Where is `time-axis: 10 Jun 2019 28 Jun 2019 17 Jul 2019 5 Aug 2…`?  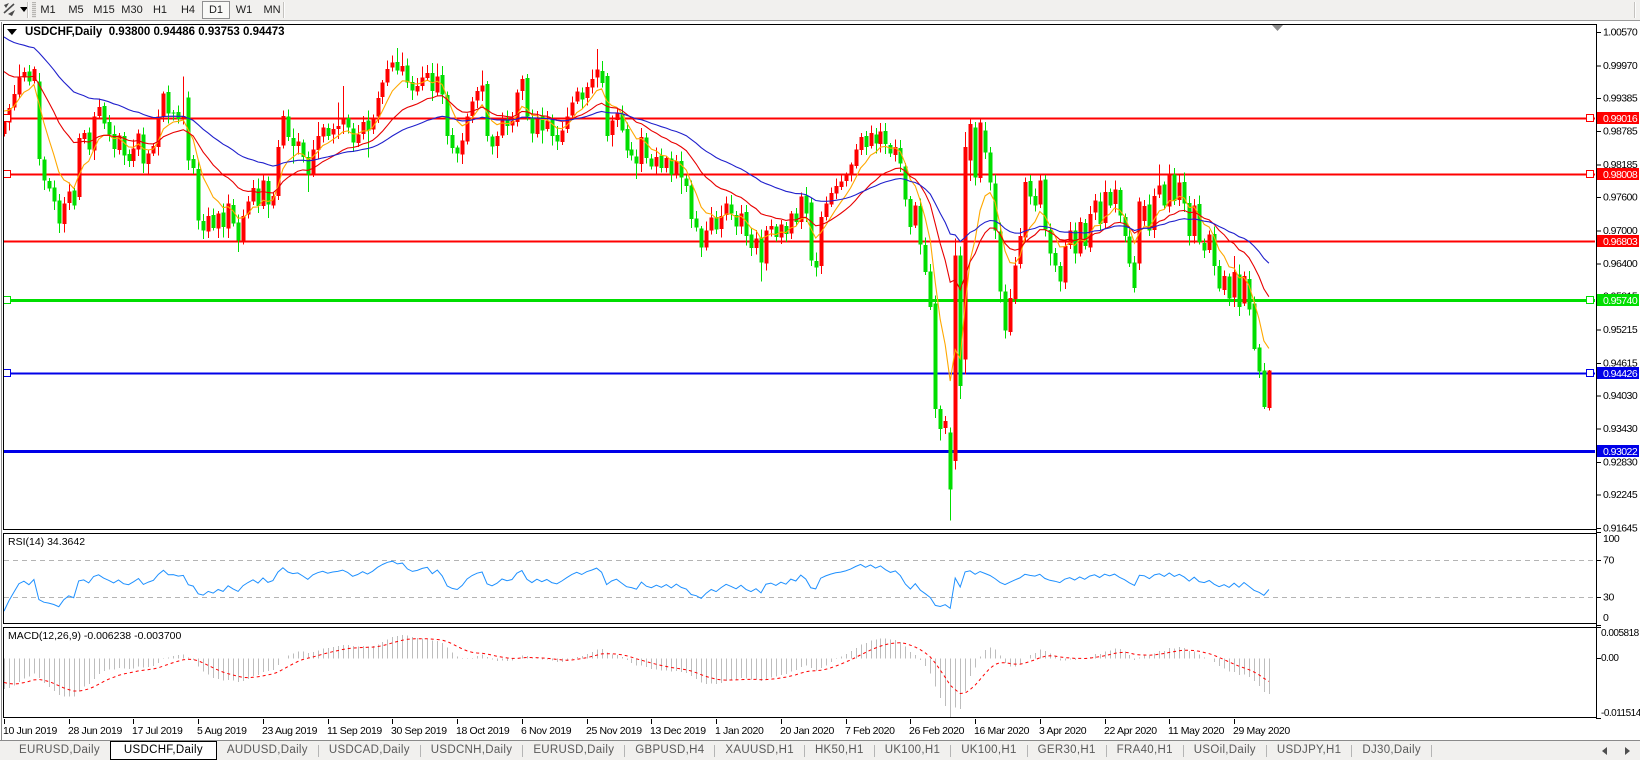 time-axis: 10 Jun 2019 28 Jun 2019 17 Jul 2019 5 Aug 2… is located at coordinates (647, 728).